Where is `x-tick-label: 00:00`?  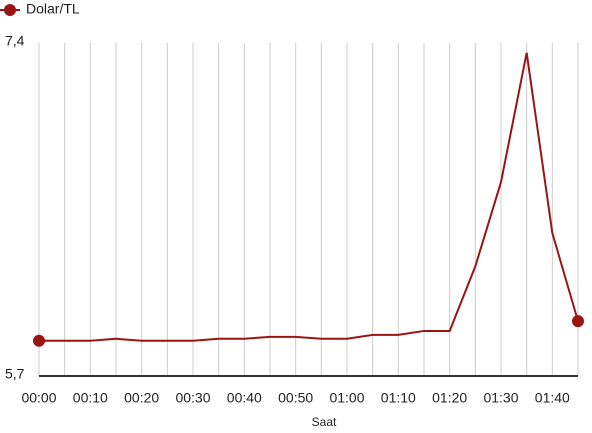
x-tick-label: 00:00 is located at coordinates (38, 398).